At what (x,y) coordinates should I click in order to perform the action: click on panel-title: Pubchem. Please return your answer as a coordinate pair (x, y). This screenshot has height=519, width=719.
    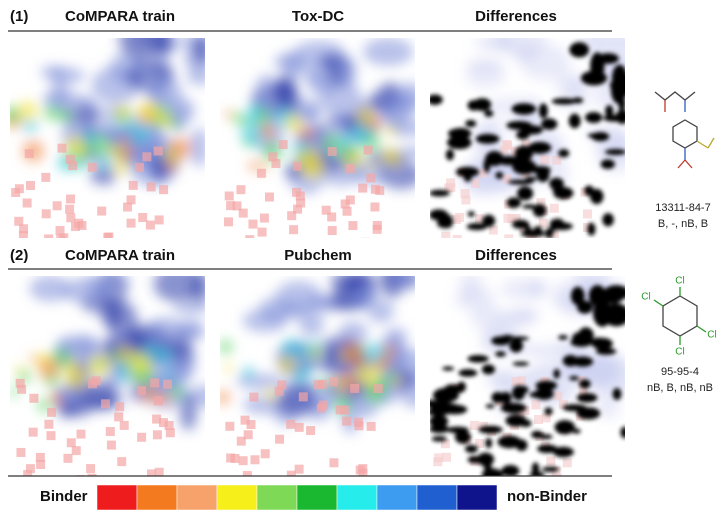
    Looking at the image, I should click on (318, 255).